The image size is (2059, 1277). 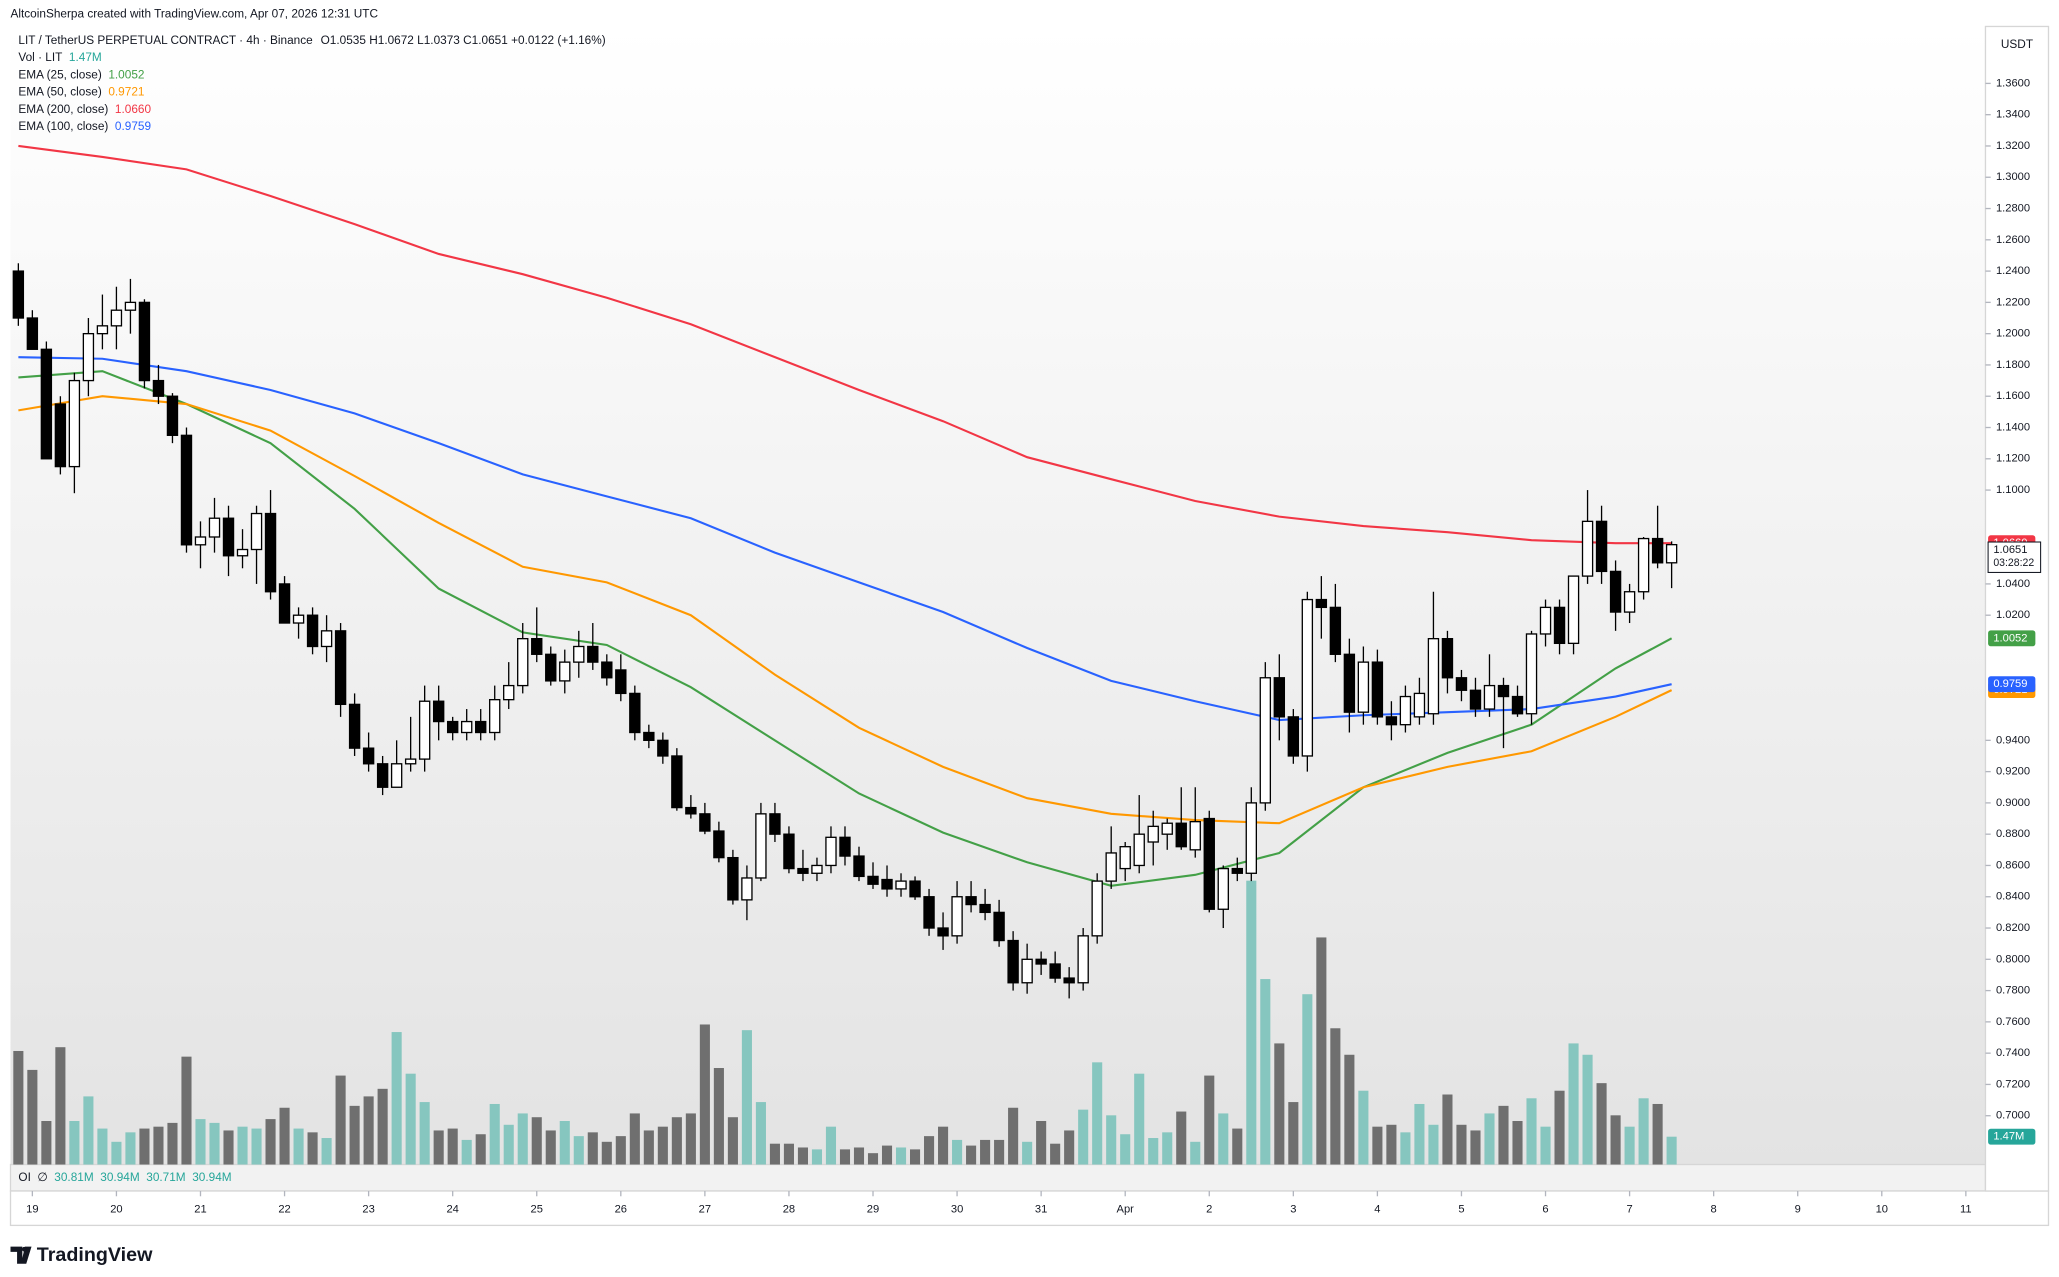 I want to click on ema-name: EMA (25, close), so click(x=59, y=75).